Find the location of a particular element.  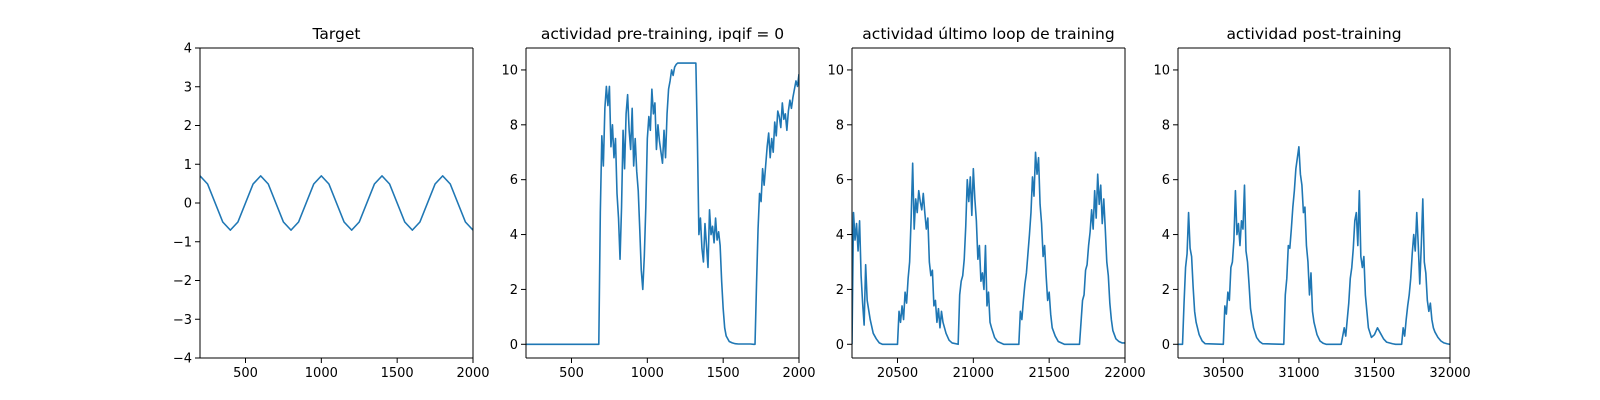

chart-title: actividad pre-training, ipqif = 0 is located at coordinates (662, 34).